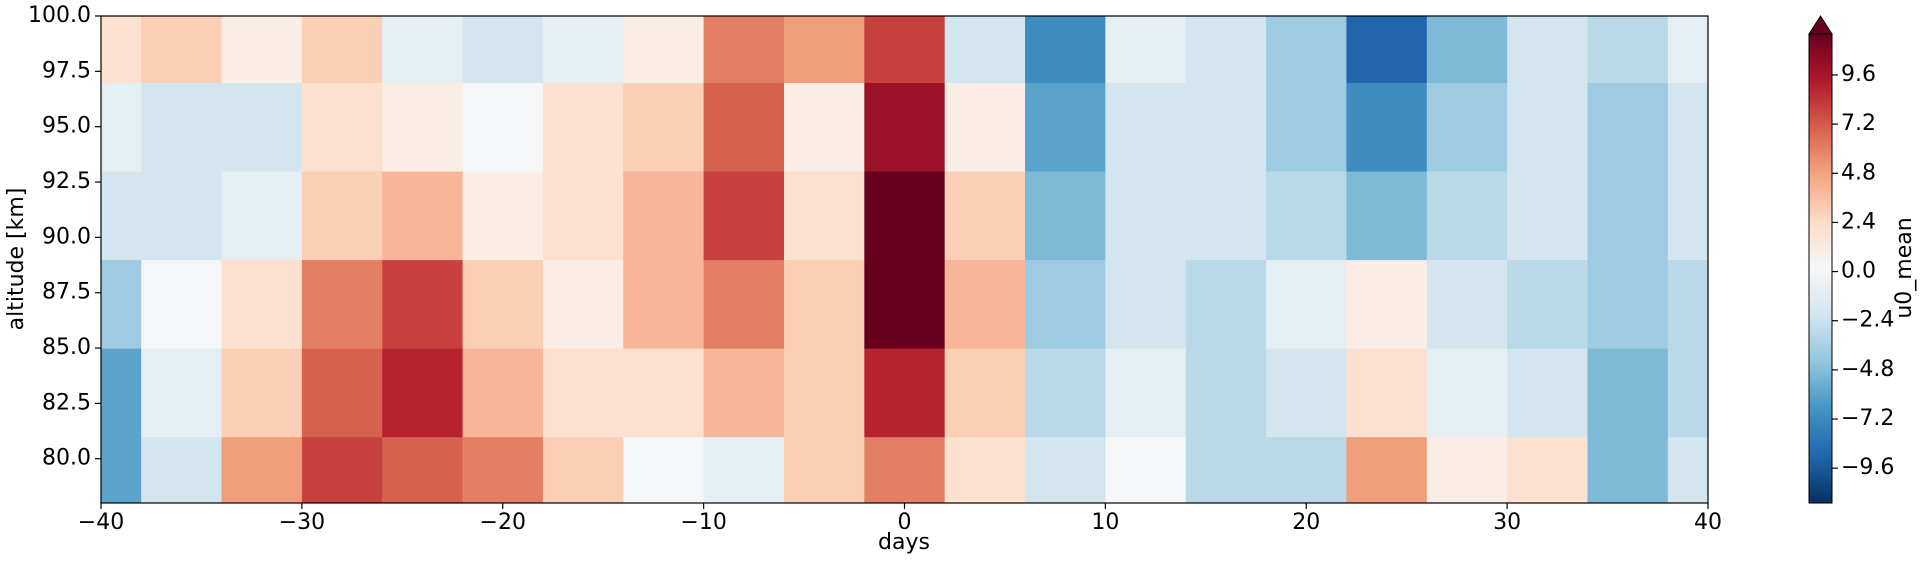  What do you see at coordinates (1708, 522) in the screenshot?
I see `x-tick-label: 40` at bounding box center [1708, 522].